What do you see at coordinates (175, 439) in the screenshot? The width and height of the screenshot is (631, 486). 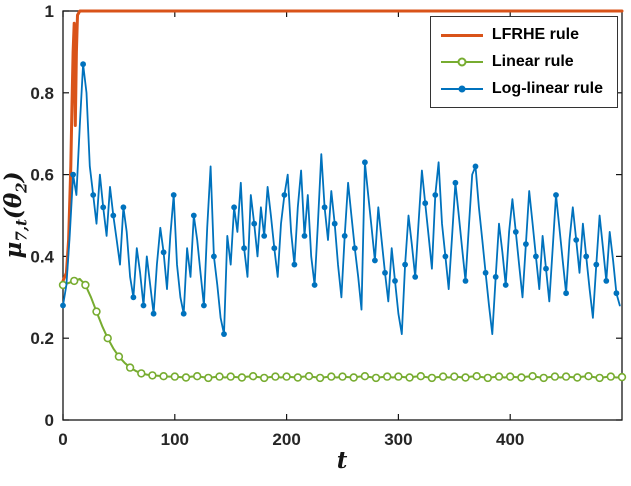 I see `x-tick-label: 100` at bounding box center [175, 439].